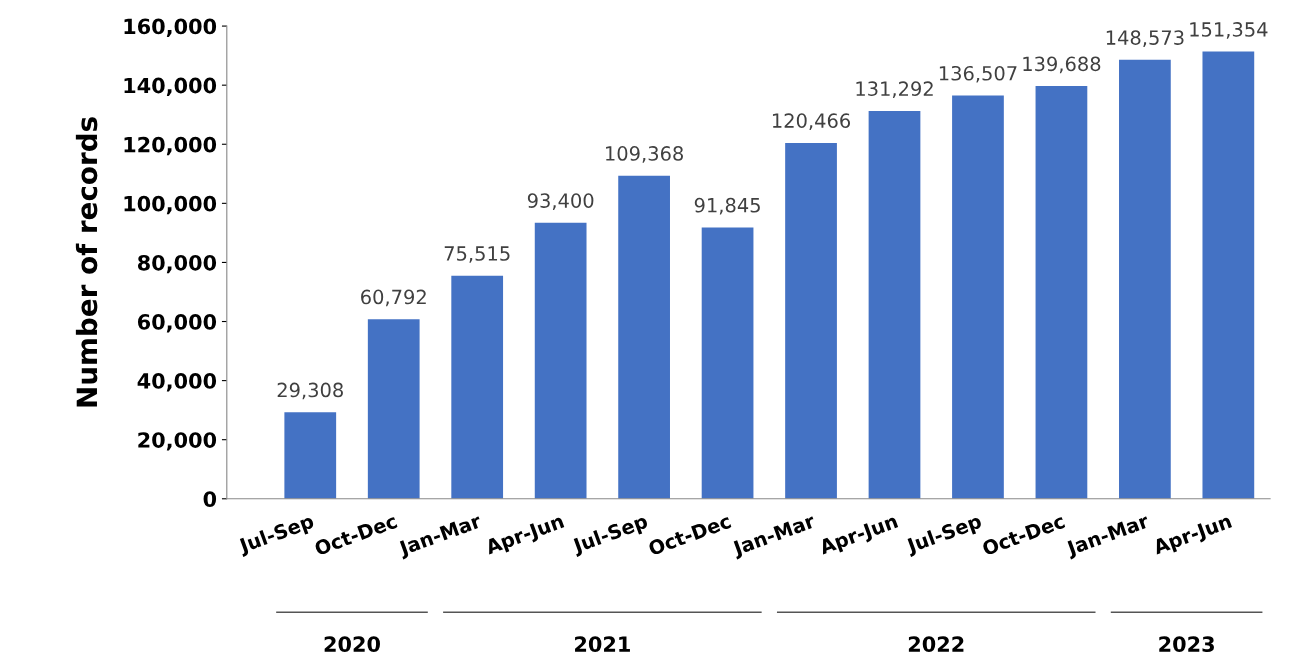  What do you see at coordinates (894, 89) in the screenshot?
I see `data-label: 131,292` at bounding box center [894, 89].